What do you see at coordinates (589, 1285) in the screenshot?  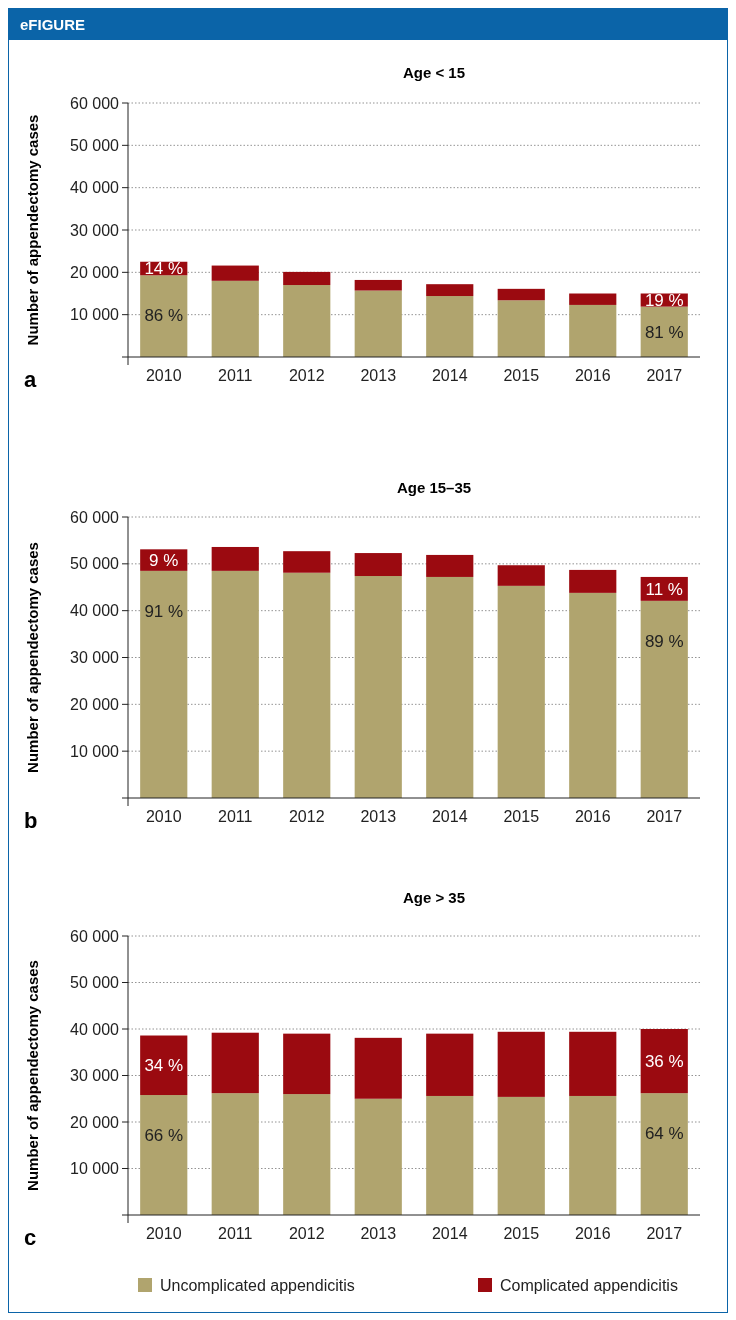 I see `legend-label: Complicated appendicitis` at bounding box center [589, 1285].